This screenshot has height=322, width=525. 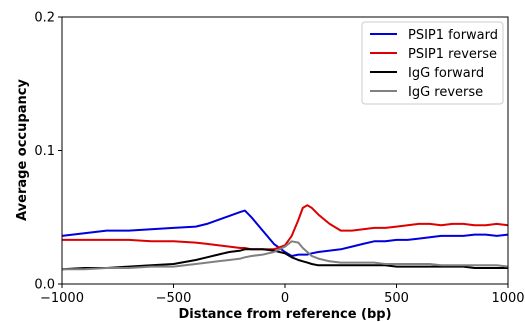 What do you see at coordinates (284, 259) in the screenshot?
I see `series-line-igg-forward` at bounding box center [284, 259].